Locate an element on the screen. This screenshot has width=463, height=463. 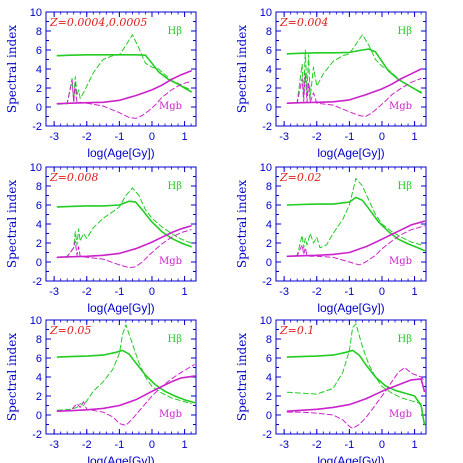
metallicity-label: Z=0.004 is located at coordinates (303, 22).